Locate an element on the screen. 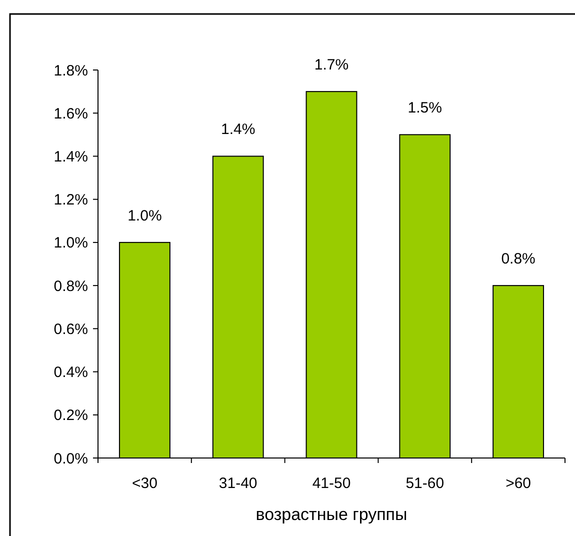 Image resolution: width=575 pixels, height=536 pixels. y-tick-label: 1.4% is located at coordinates (71, 157).